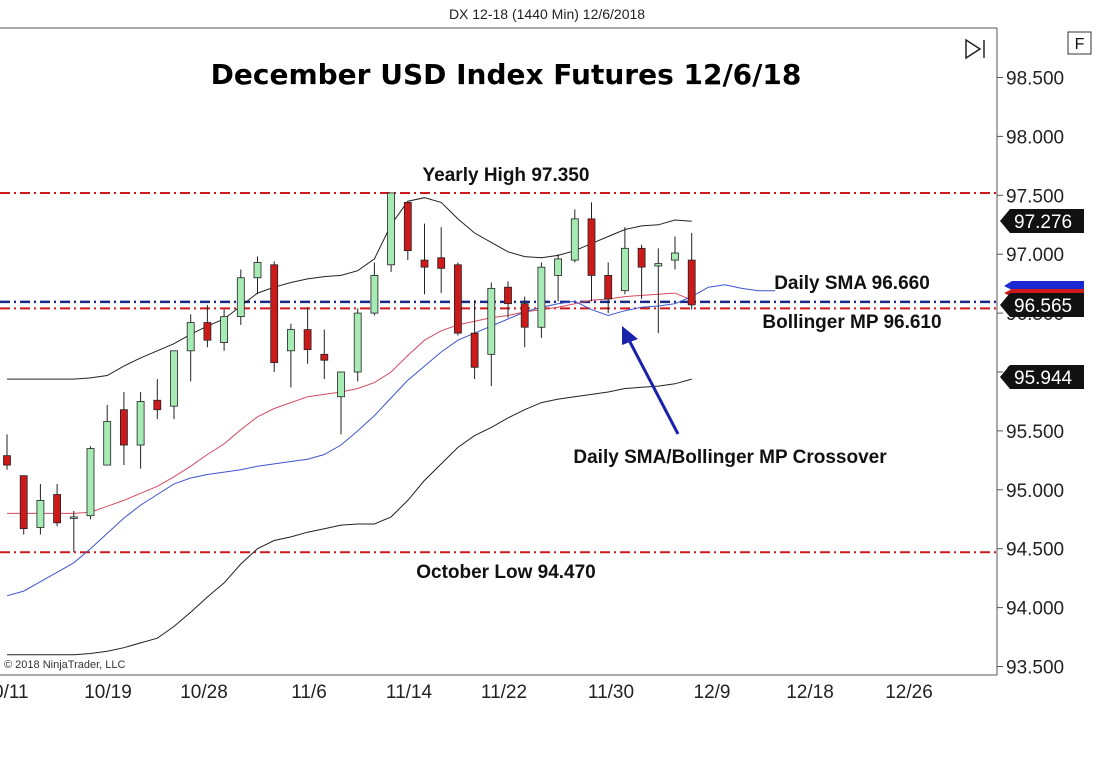 The image size is (1094, 760). What do you see at coordinates (506, 572) in the screenshot?
I see `october-low-label: October Low 94.470` at bounding box center [506, 572].